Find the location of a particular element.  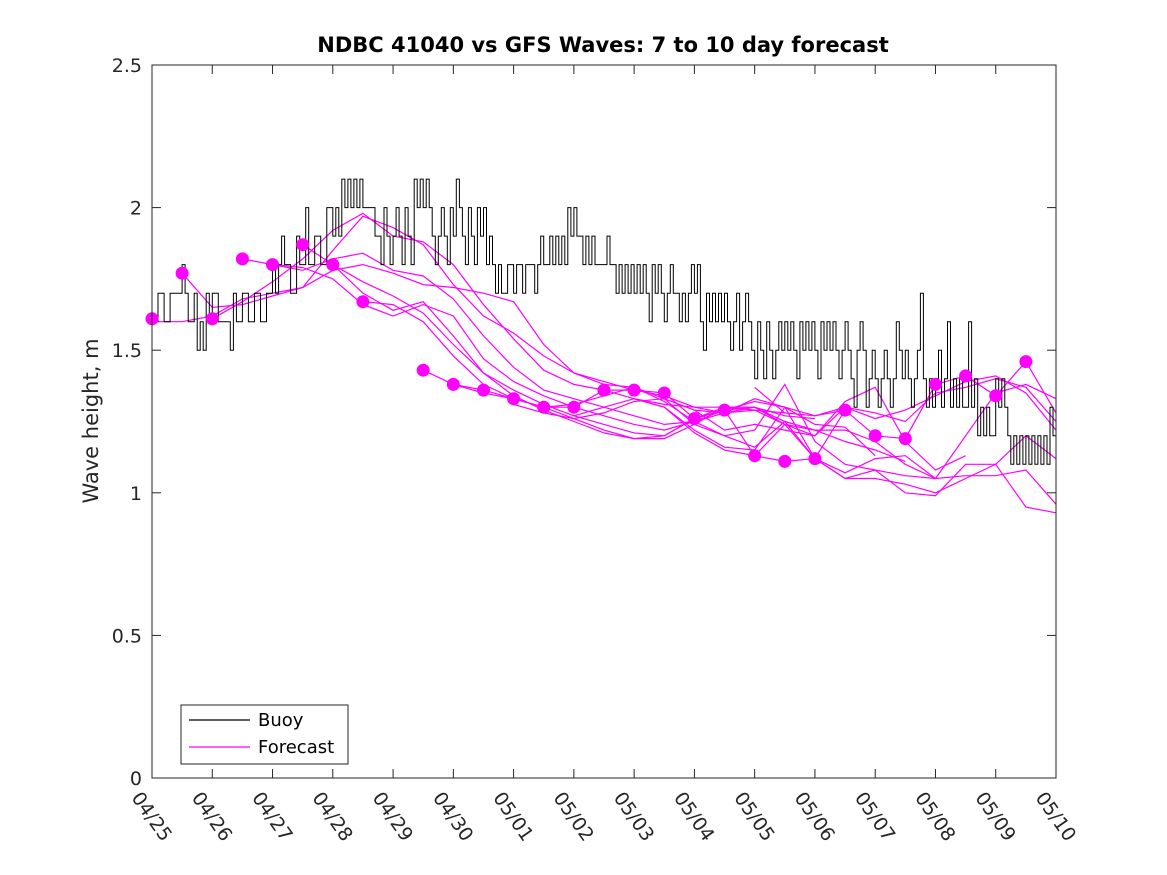

legend-box is located at coordinates (264, 734).